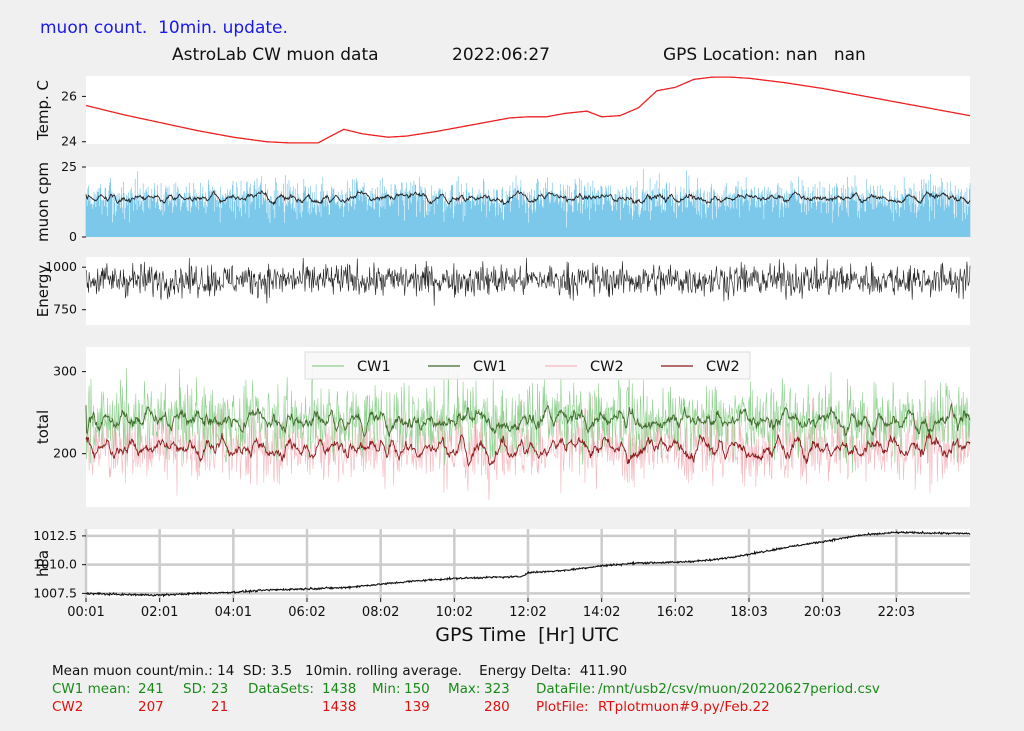  What do you see at coordinates (339, 689) in the screenshot?
I see `cw1-datasets-value: 1438` at bounding box center [339, 689].